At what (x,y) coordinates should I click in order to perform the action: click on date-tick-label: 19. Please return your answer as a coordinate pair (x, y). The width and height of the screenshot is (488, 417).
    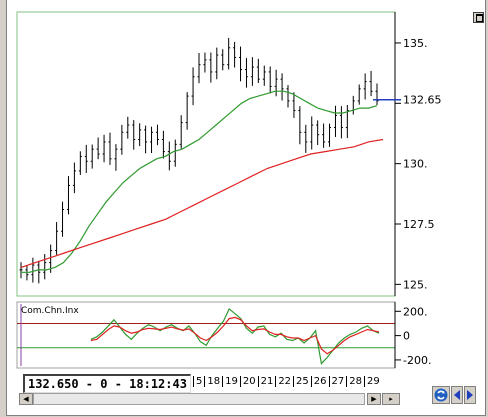
    Looking at the image, I should click on (231, 381).